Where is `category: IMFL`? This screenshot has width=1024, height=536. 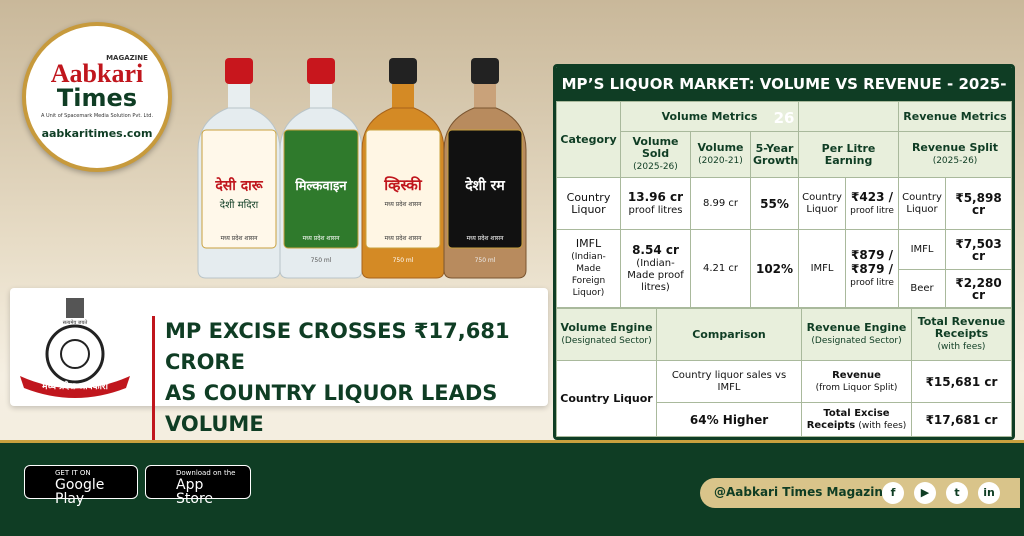
category: IMFL is located at coordinates (588, 243).